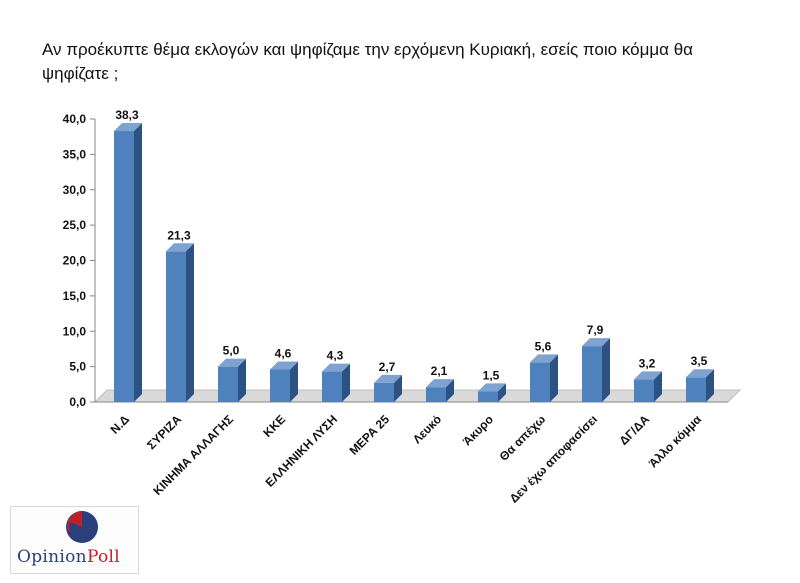  I want to click on y-tick-label: 10,0, so click(75, 331).